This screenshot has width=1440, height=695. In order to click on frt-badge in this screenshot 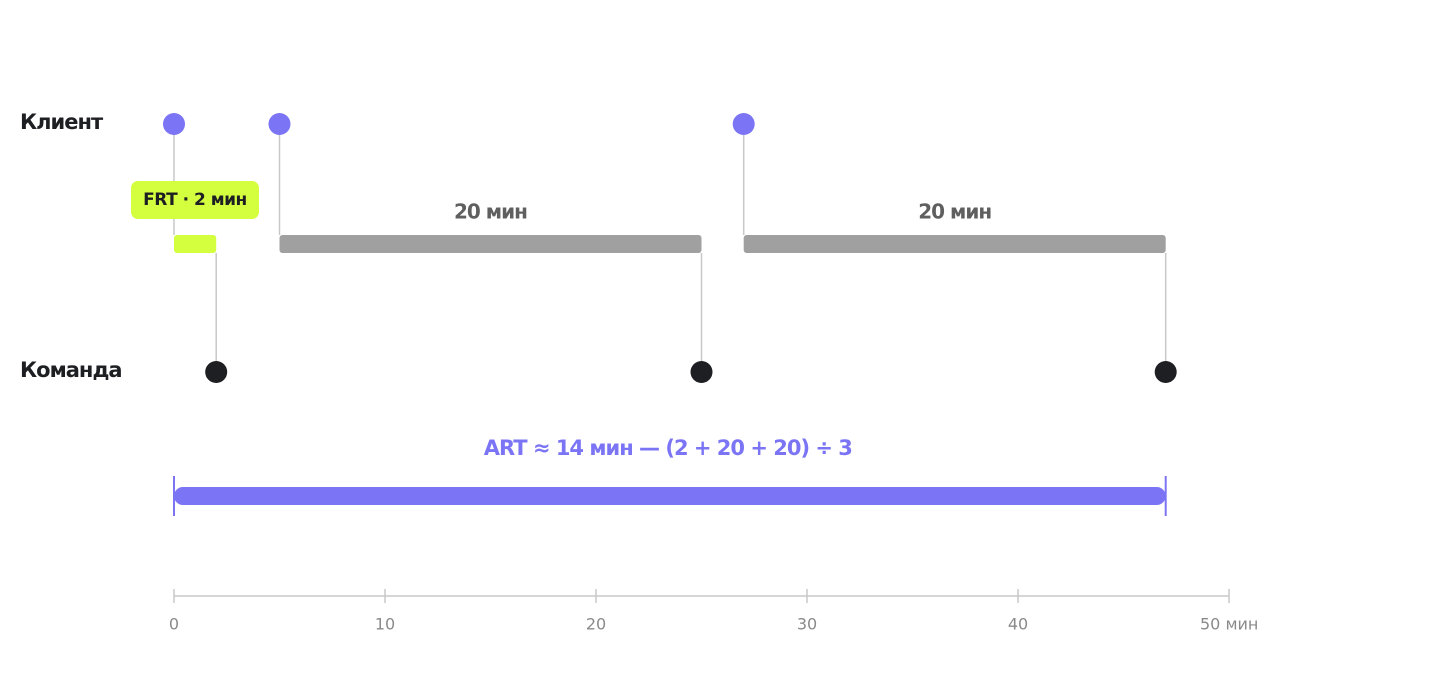, I will do `click(195, 200)`.